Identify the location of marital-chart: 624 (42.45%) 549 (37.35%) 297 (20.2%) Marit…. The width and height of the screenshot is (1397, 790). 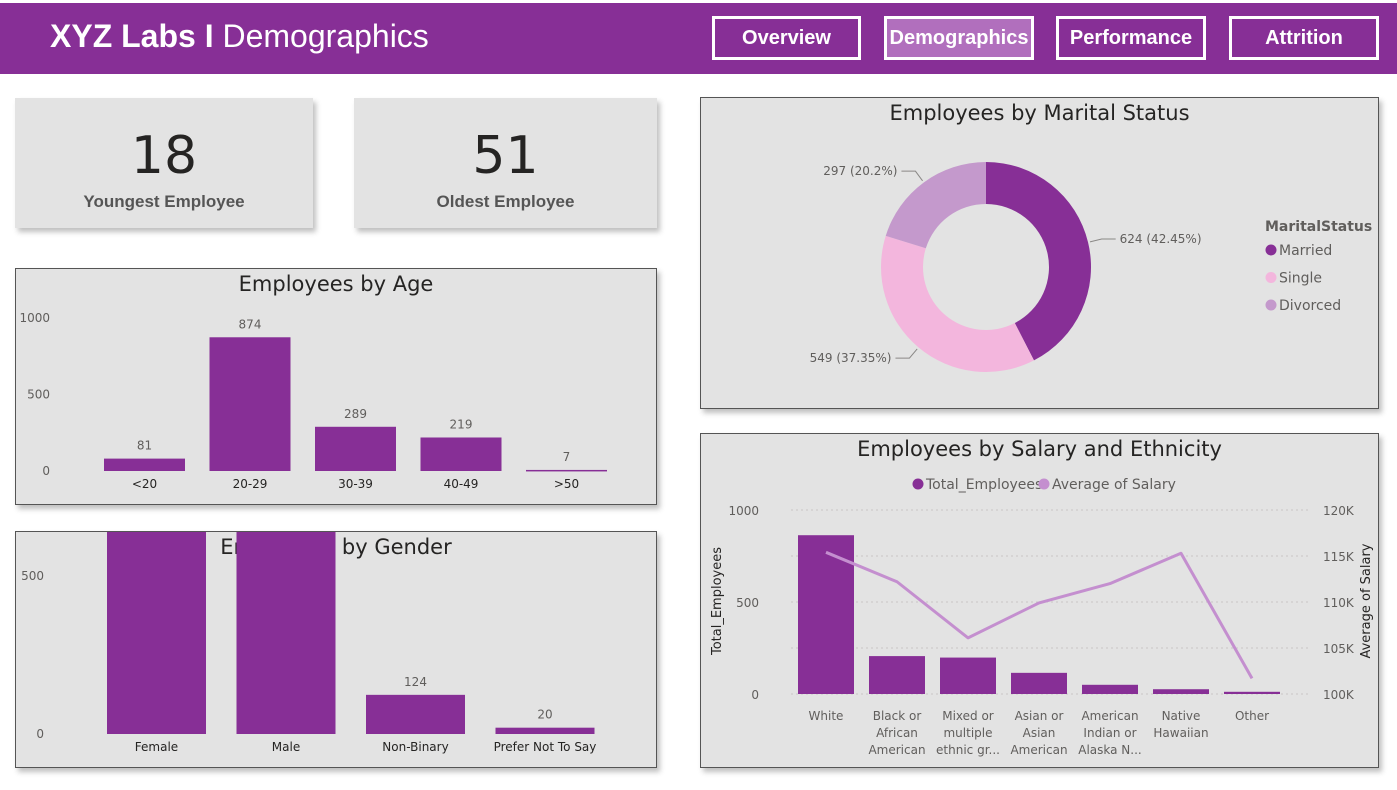
(1091, 267).